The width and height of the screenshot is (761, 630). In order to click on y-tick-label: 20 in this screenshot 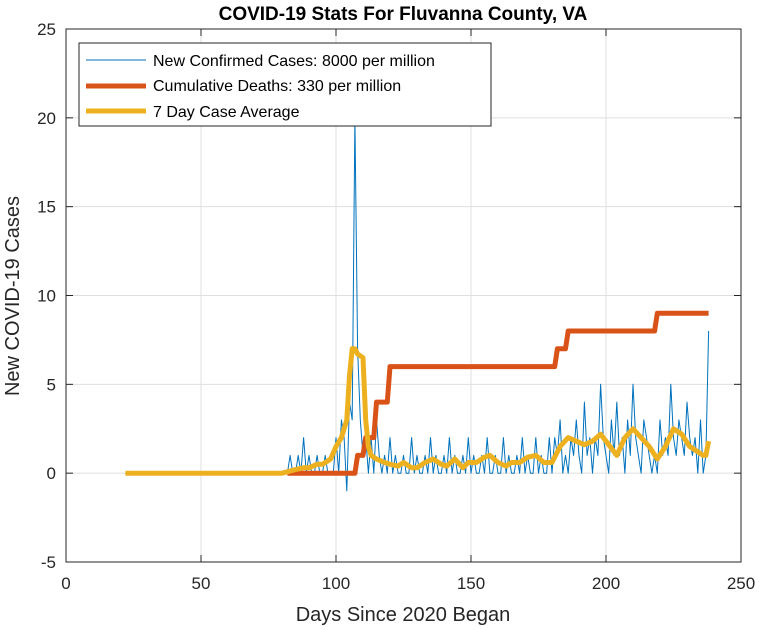, I will do `click(46, 118)`.